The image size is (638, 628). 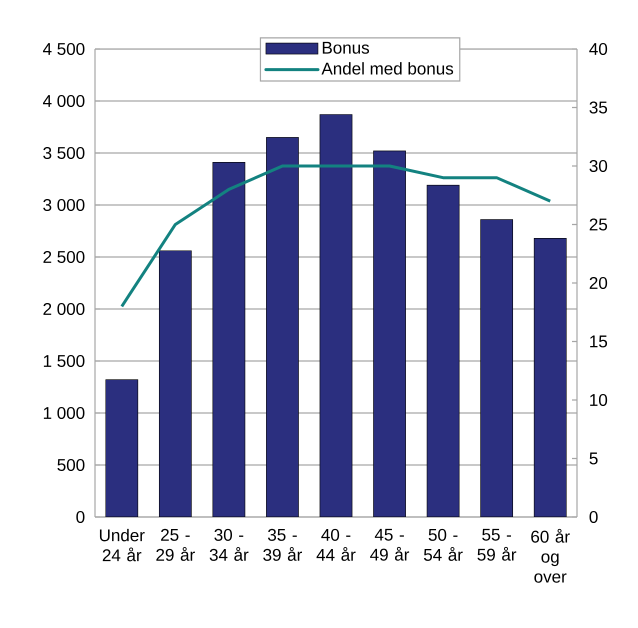 I want to click on y2-tick-label: 5, so click(x=594, y=458).